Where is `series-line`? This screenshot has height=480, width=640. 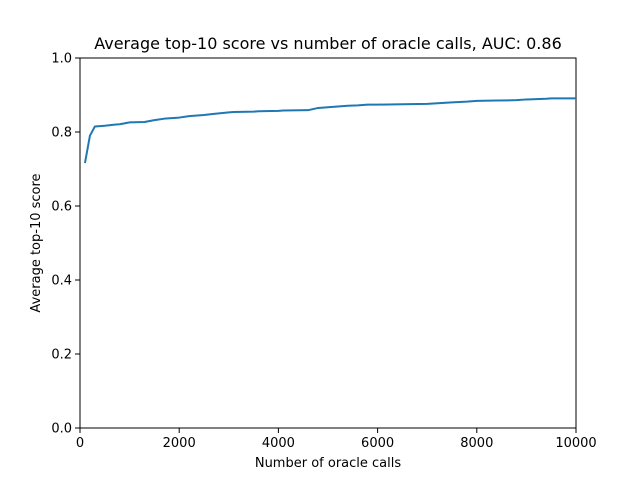 series-line is located at coordinates (329, 130).